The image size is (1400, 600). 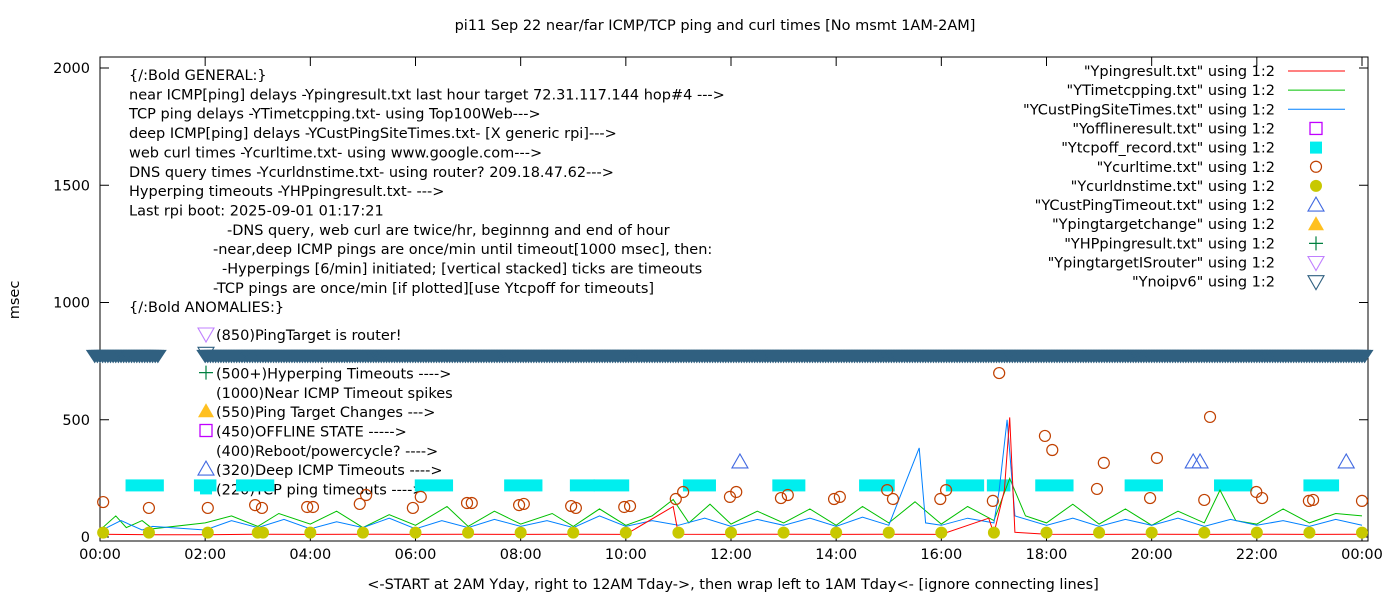 What do you see at coordinates (71, 304) in the screenshot?
I see `y-tick-label: 1000` at bounding box center [71, 304].